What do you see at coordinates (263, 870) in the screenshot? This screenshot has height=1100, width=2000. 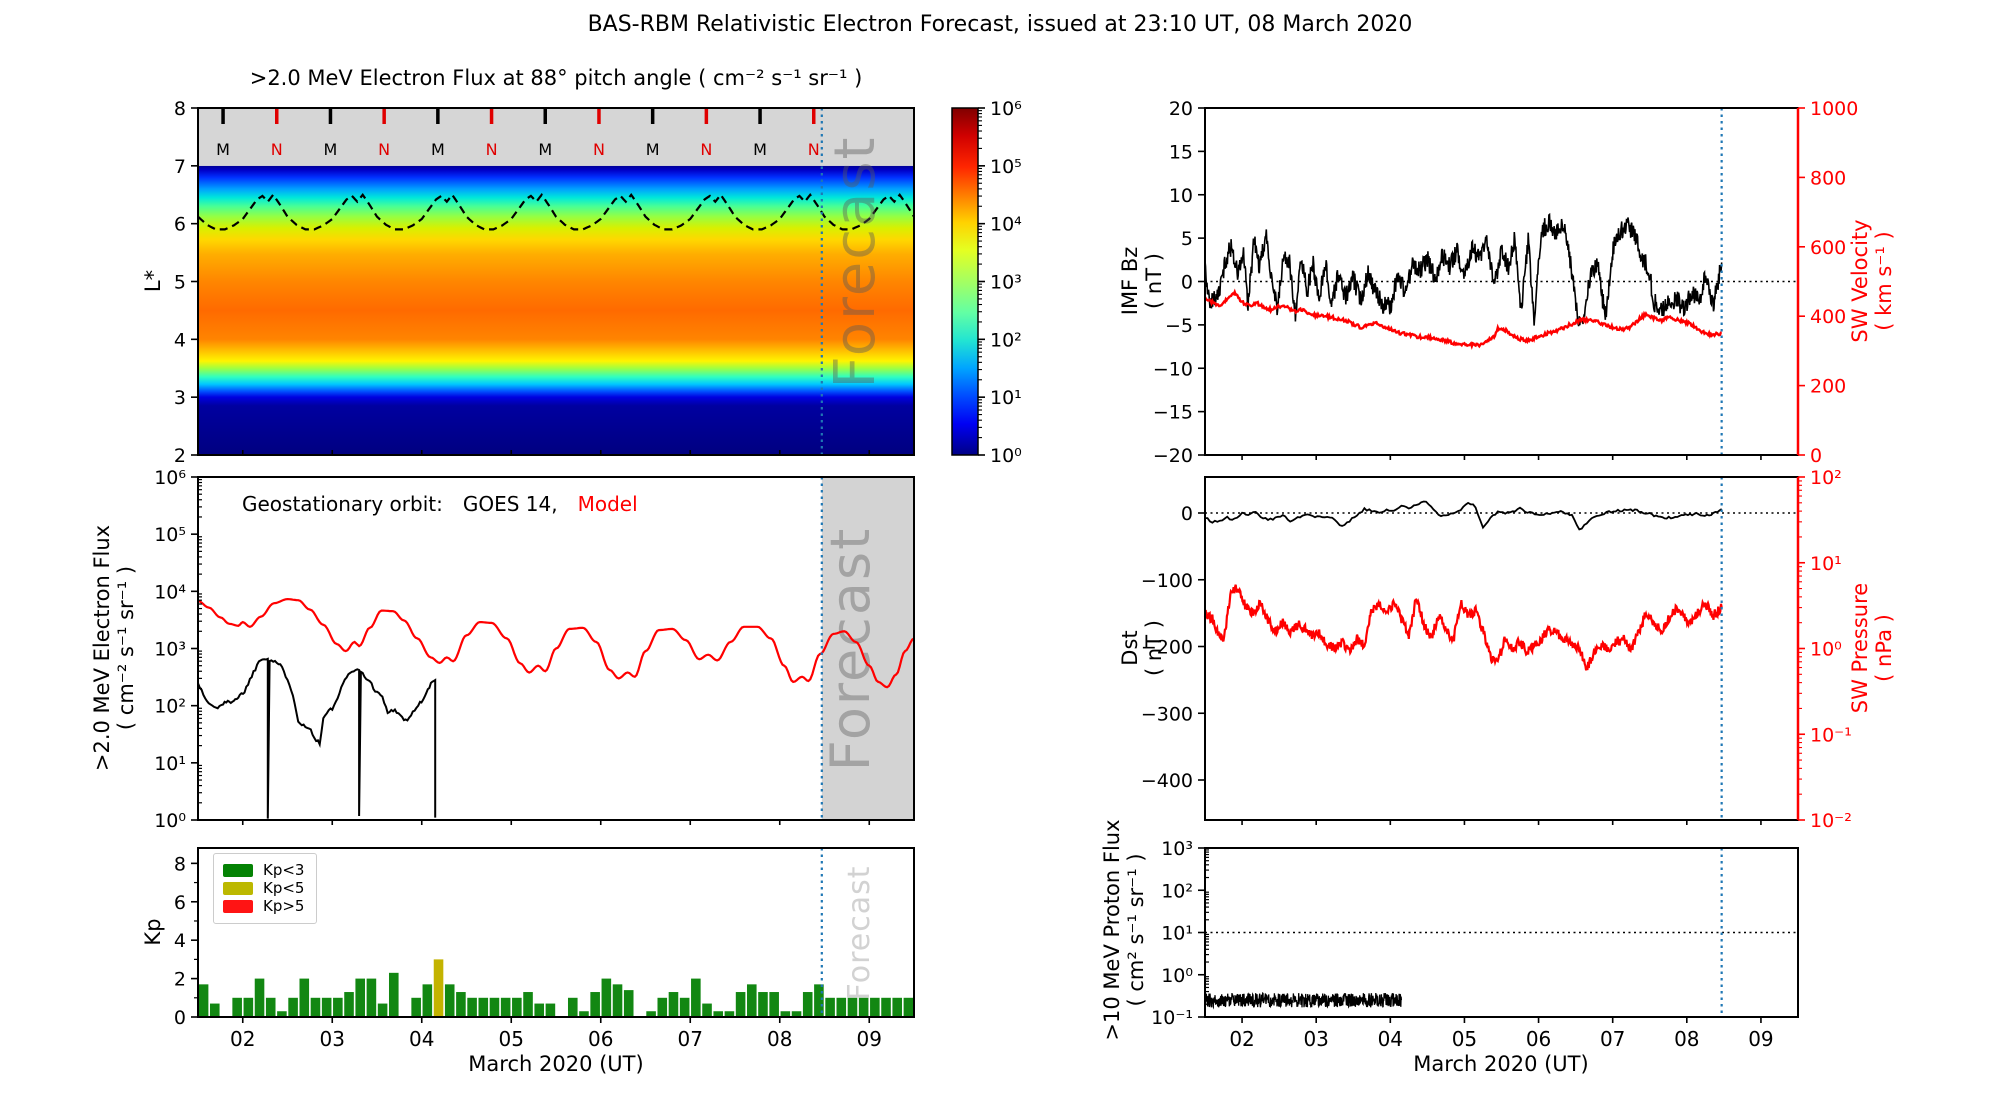 I see `kp-legend-item-low: Kp<3` at bounding box center [263, 870].